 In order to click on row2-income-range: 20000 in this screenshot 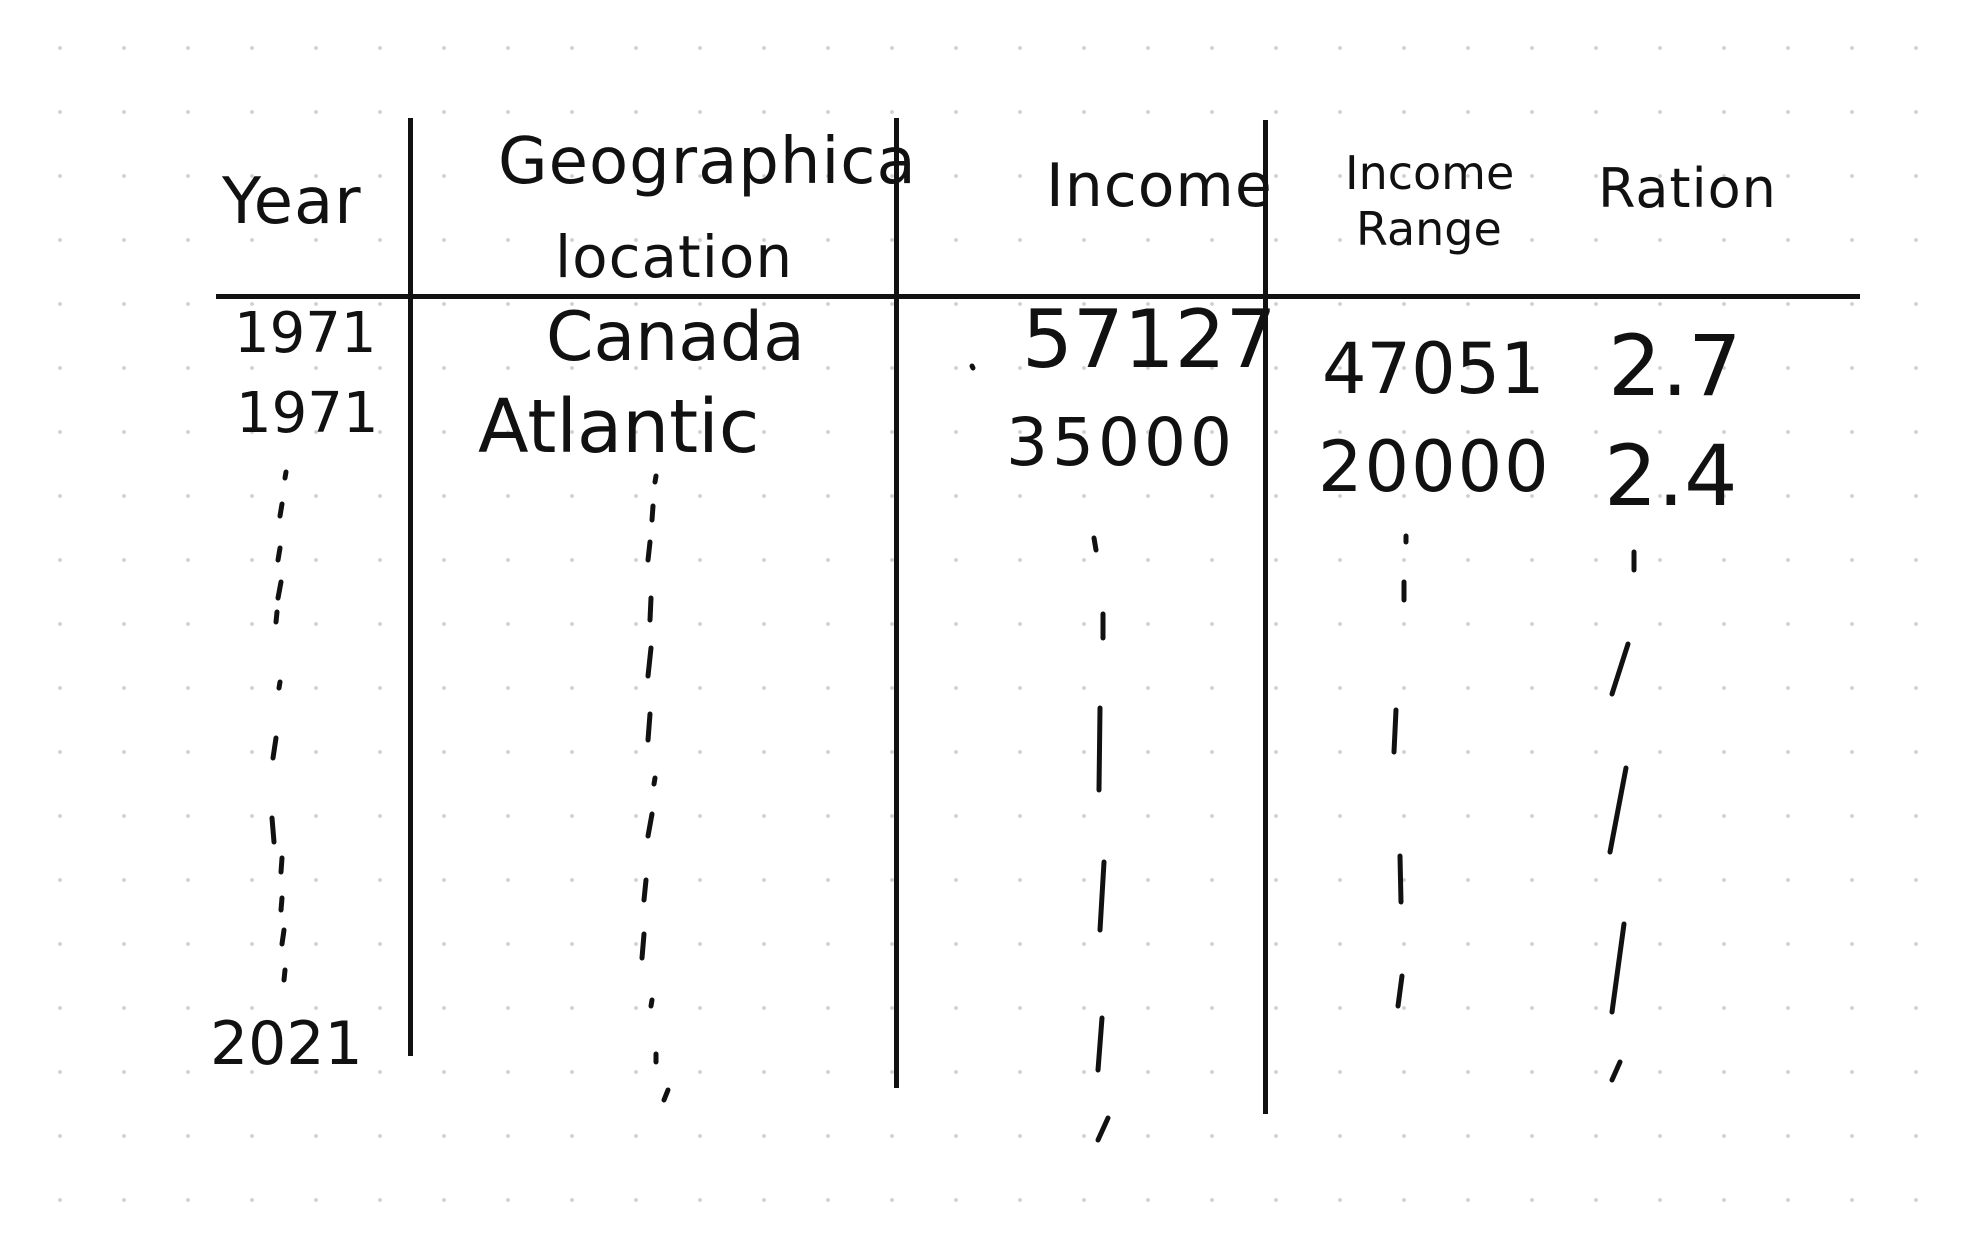, I will do `click(1434, 467)`.